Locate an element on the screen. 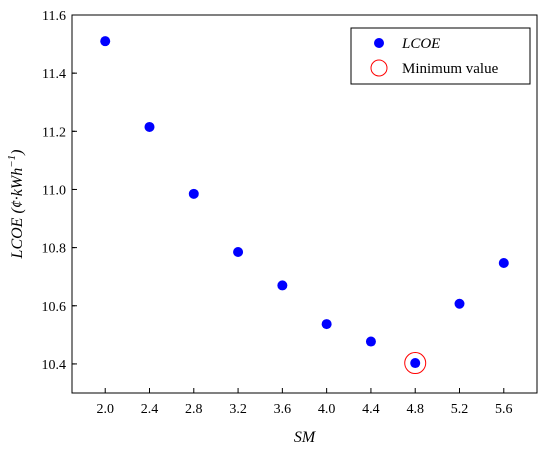 This screenshot has height=450, width=550. y-tick-label: 11.6 is located at coordinates (54, 16).